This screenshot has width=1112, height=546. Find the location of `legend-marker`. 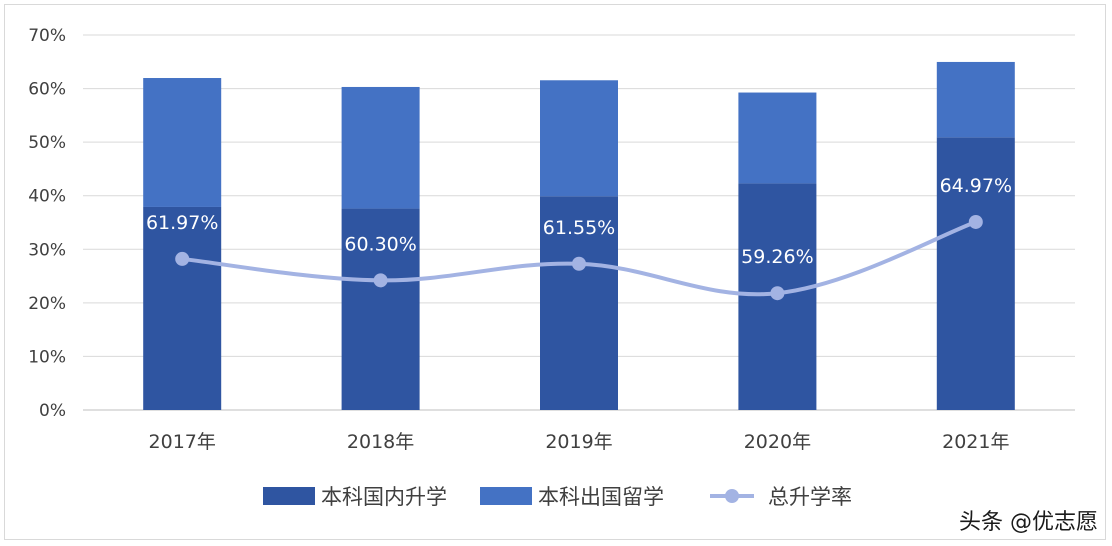

legend-marker is located at coordinates (732, 496).